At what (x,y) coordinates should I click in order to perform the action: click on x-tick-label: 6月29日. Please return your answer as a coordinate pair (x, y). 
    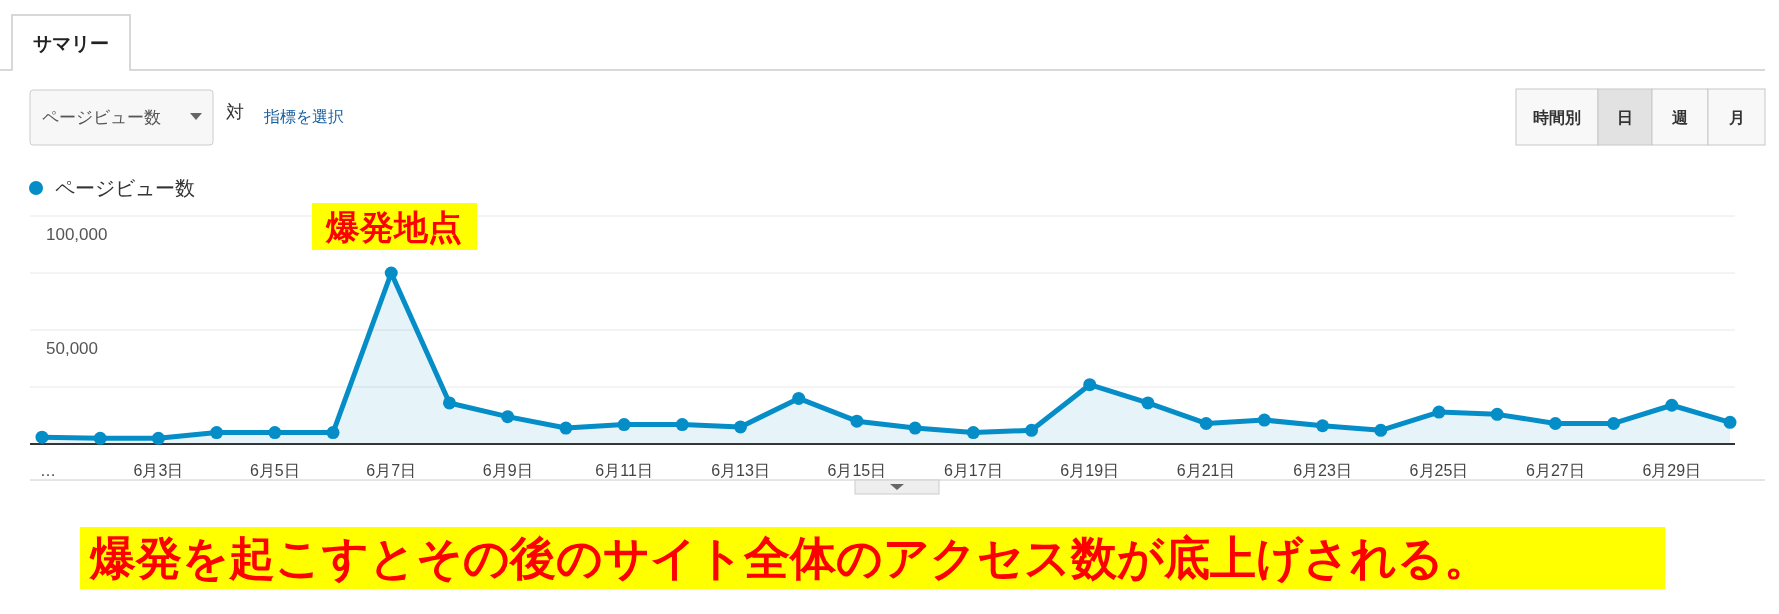
    Looking at the image, I should click on (1672, 470).